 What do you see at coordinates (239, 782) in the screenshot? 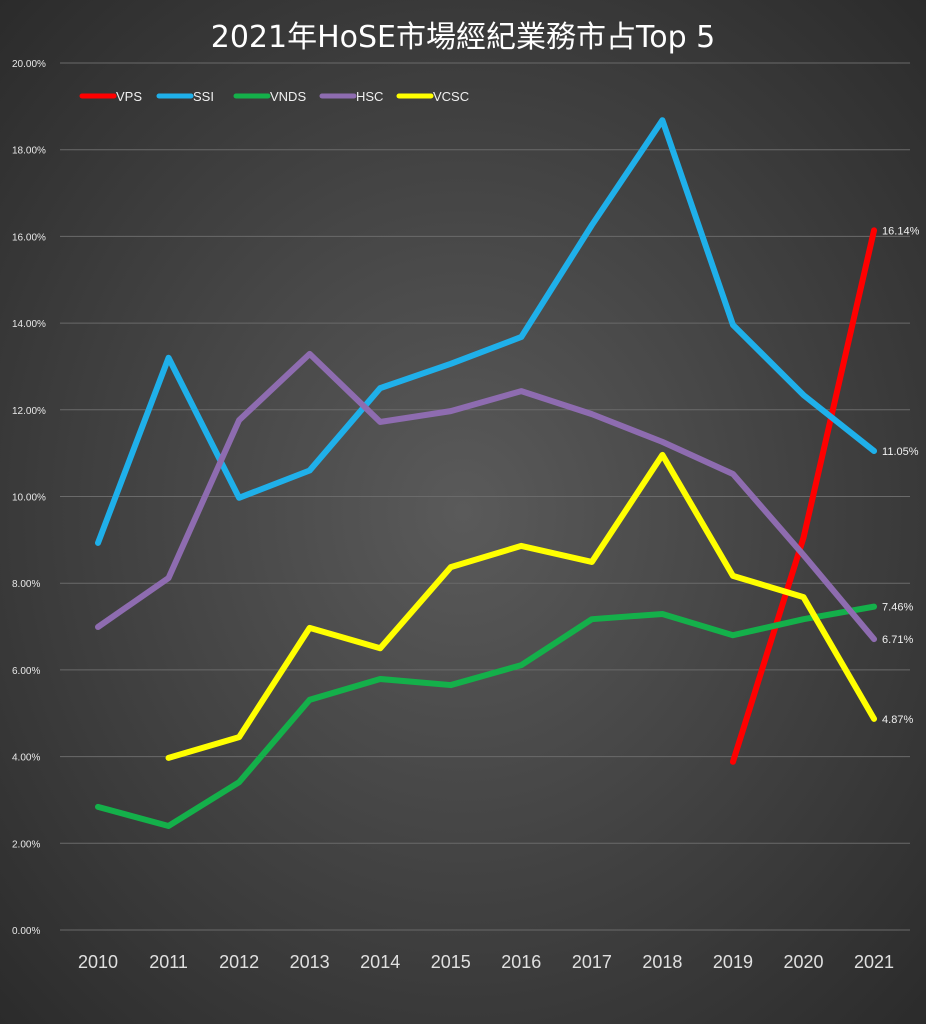
I see `data-point-vnds-2012` at bounding box center [239, 782].